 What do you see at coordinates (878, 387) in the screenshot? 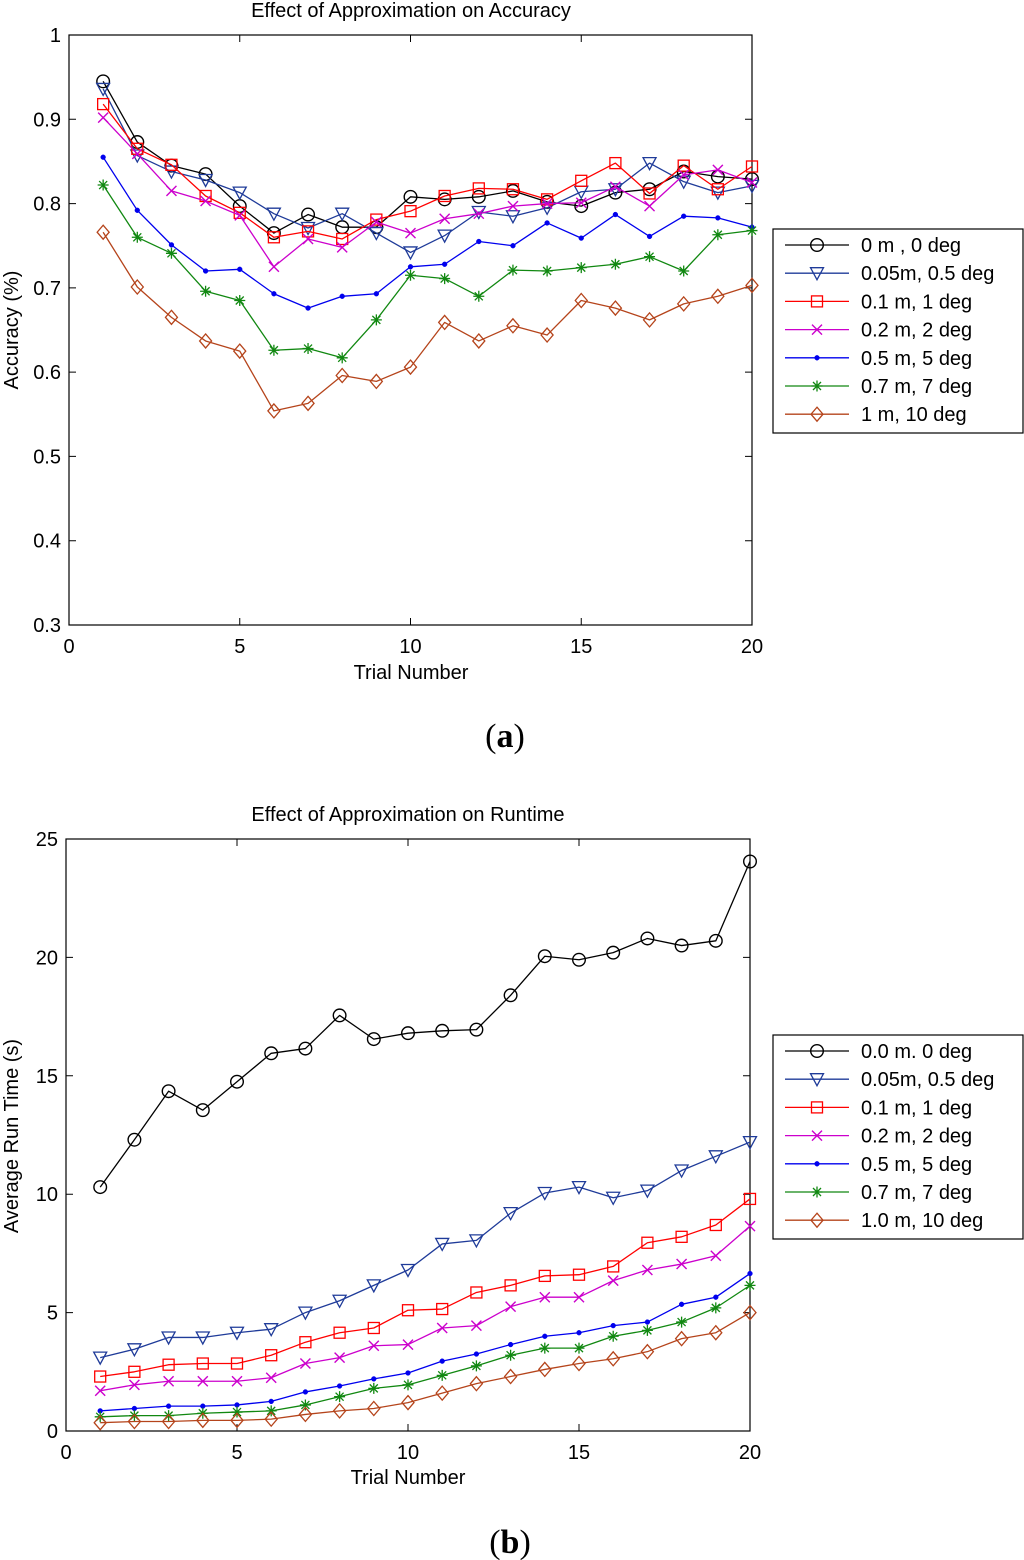
I see `accuracy-legend-entry: 0.7 m, 7 deg` at bounding box center [878, 387].